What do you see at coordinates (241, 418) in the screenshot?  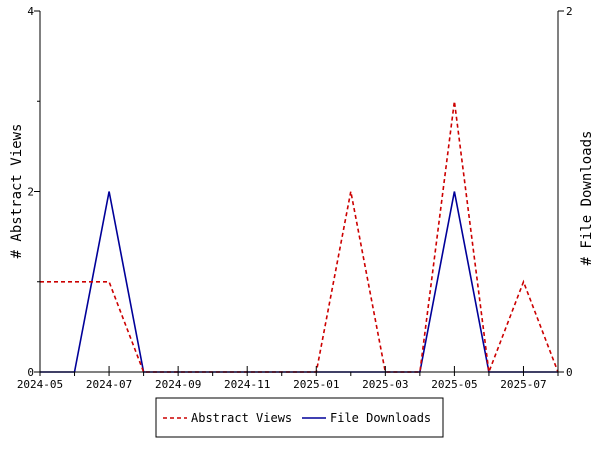 I see `legend-label-abstract-views: Abstract Views` at bounding box center [241, 418].